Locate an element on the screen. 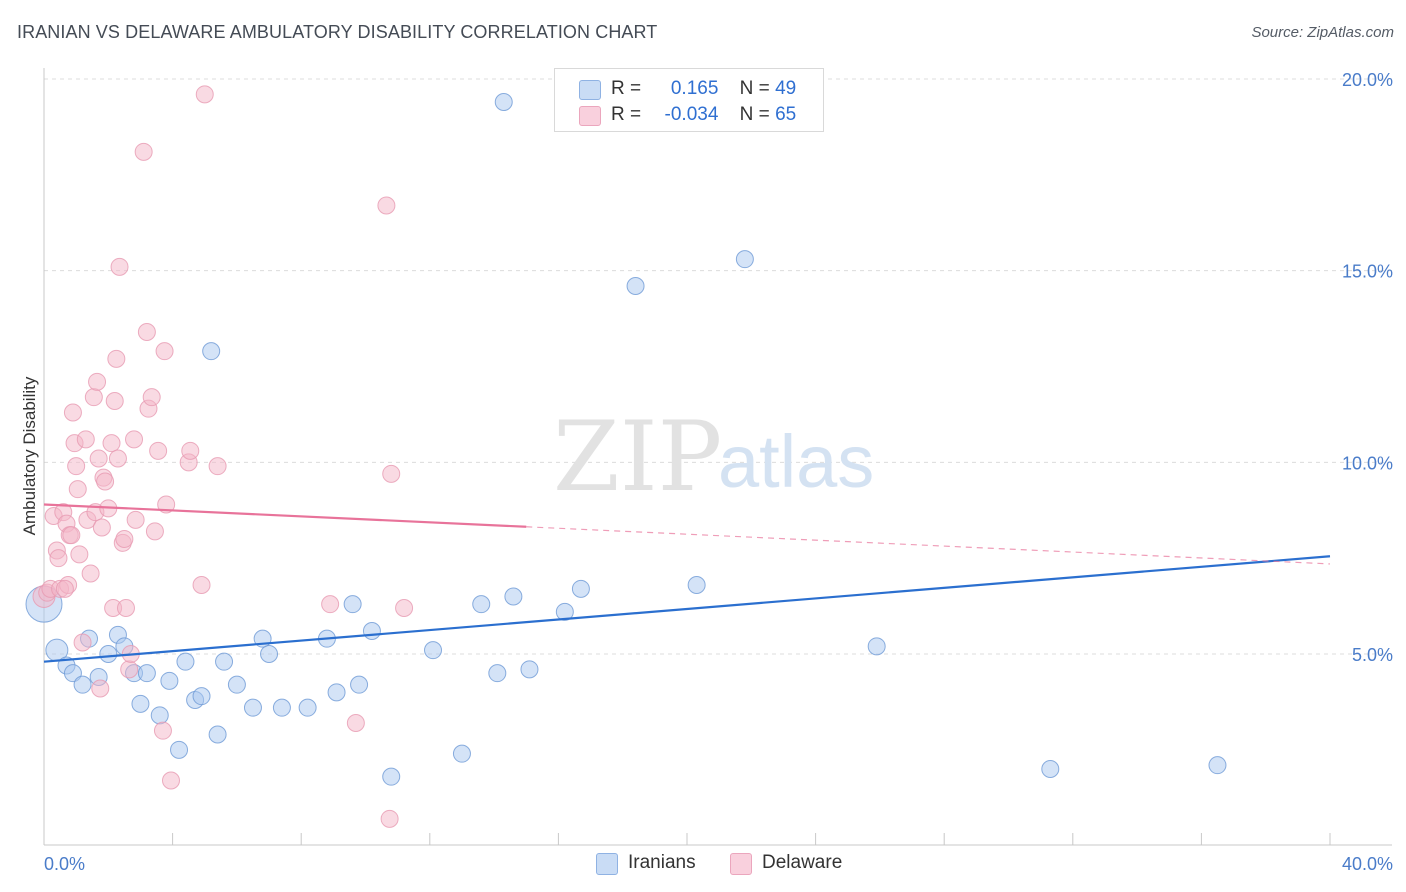  watermark-zip: ZIP is located at coordinates (637, 457).